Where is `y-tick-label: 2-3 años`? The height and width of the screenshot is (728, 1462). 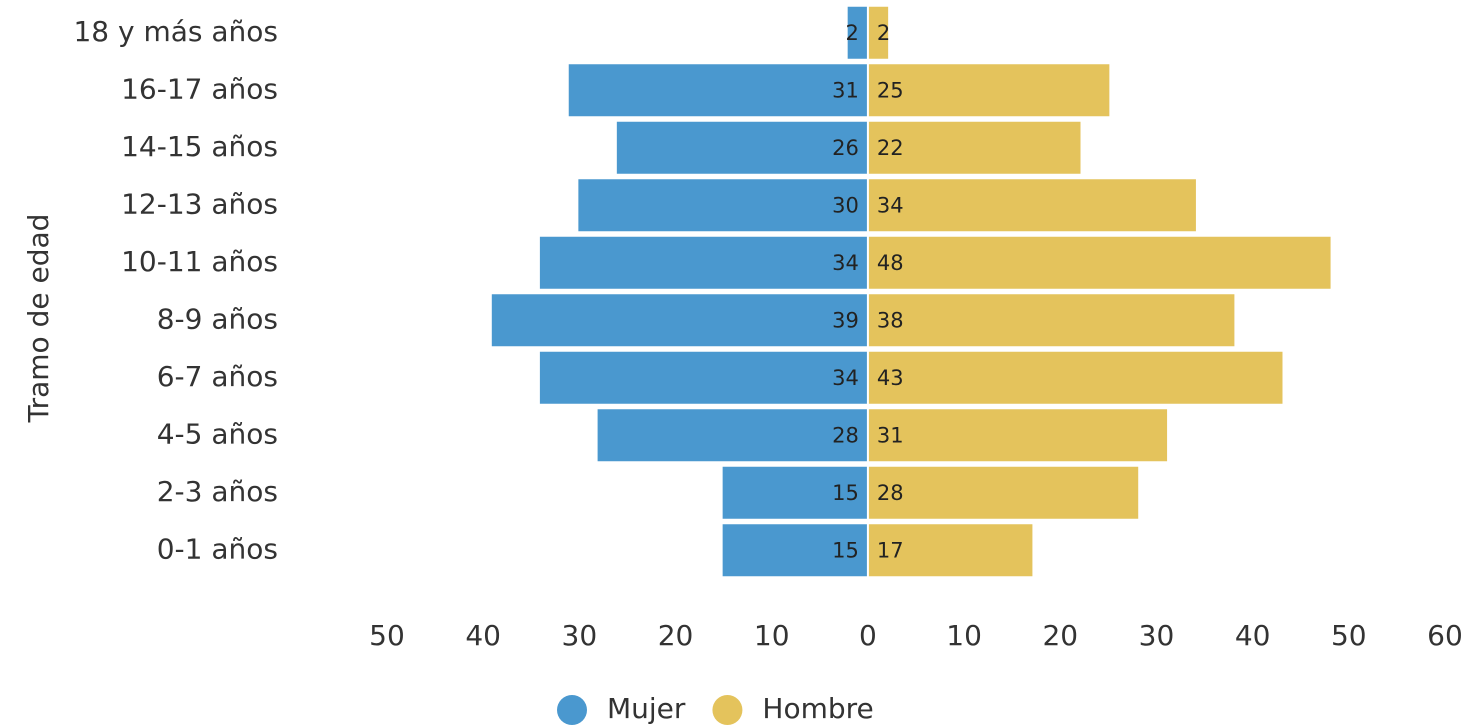 y-tick-label: 2-3 años is located at coordinates (217, 491).